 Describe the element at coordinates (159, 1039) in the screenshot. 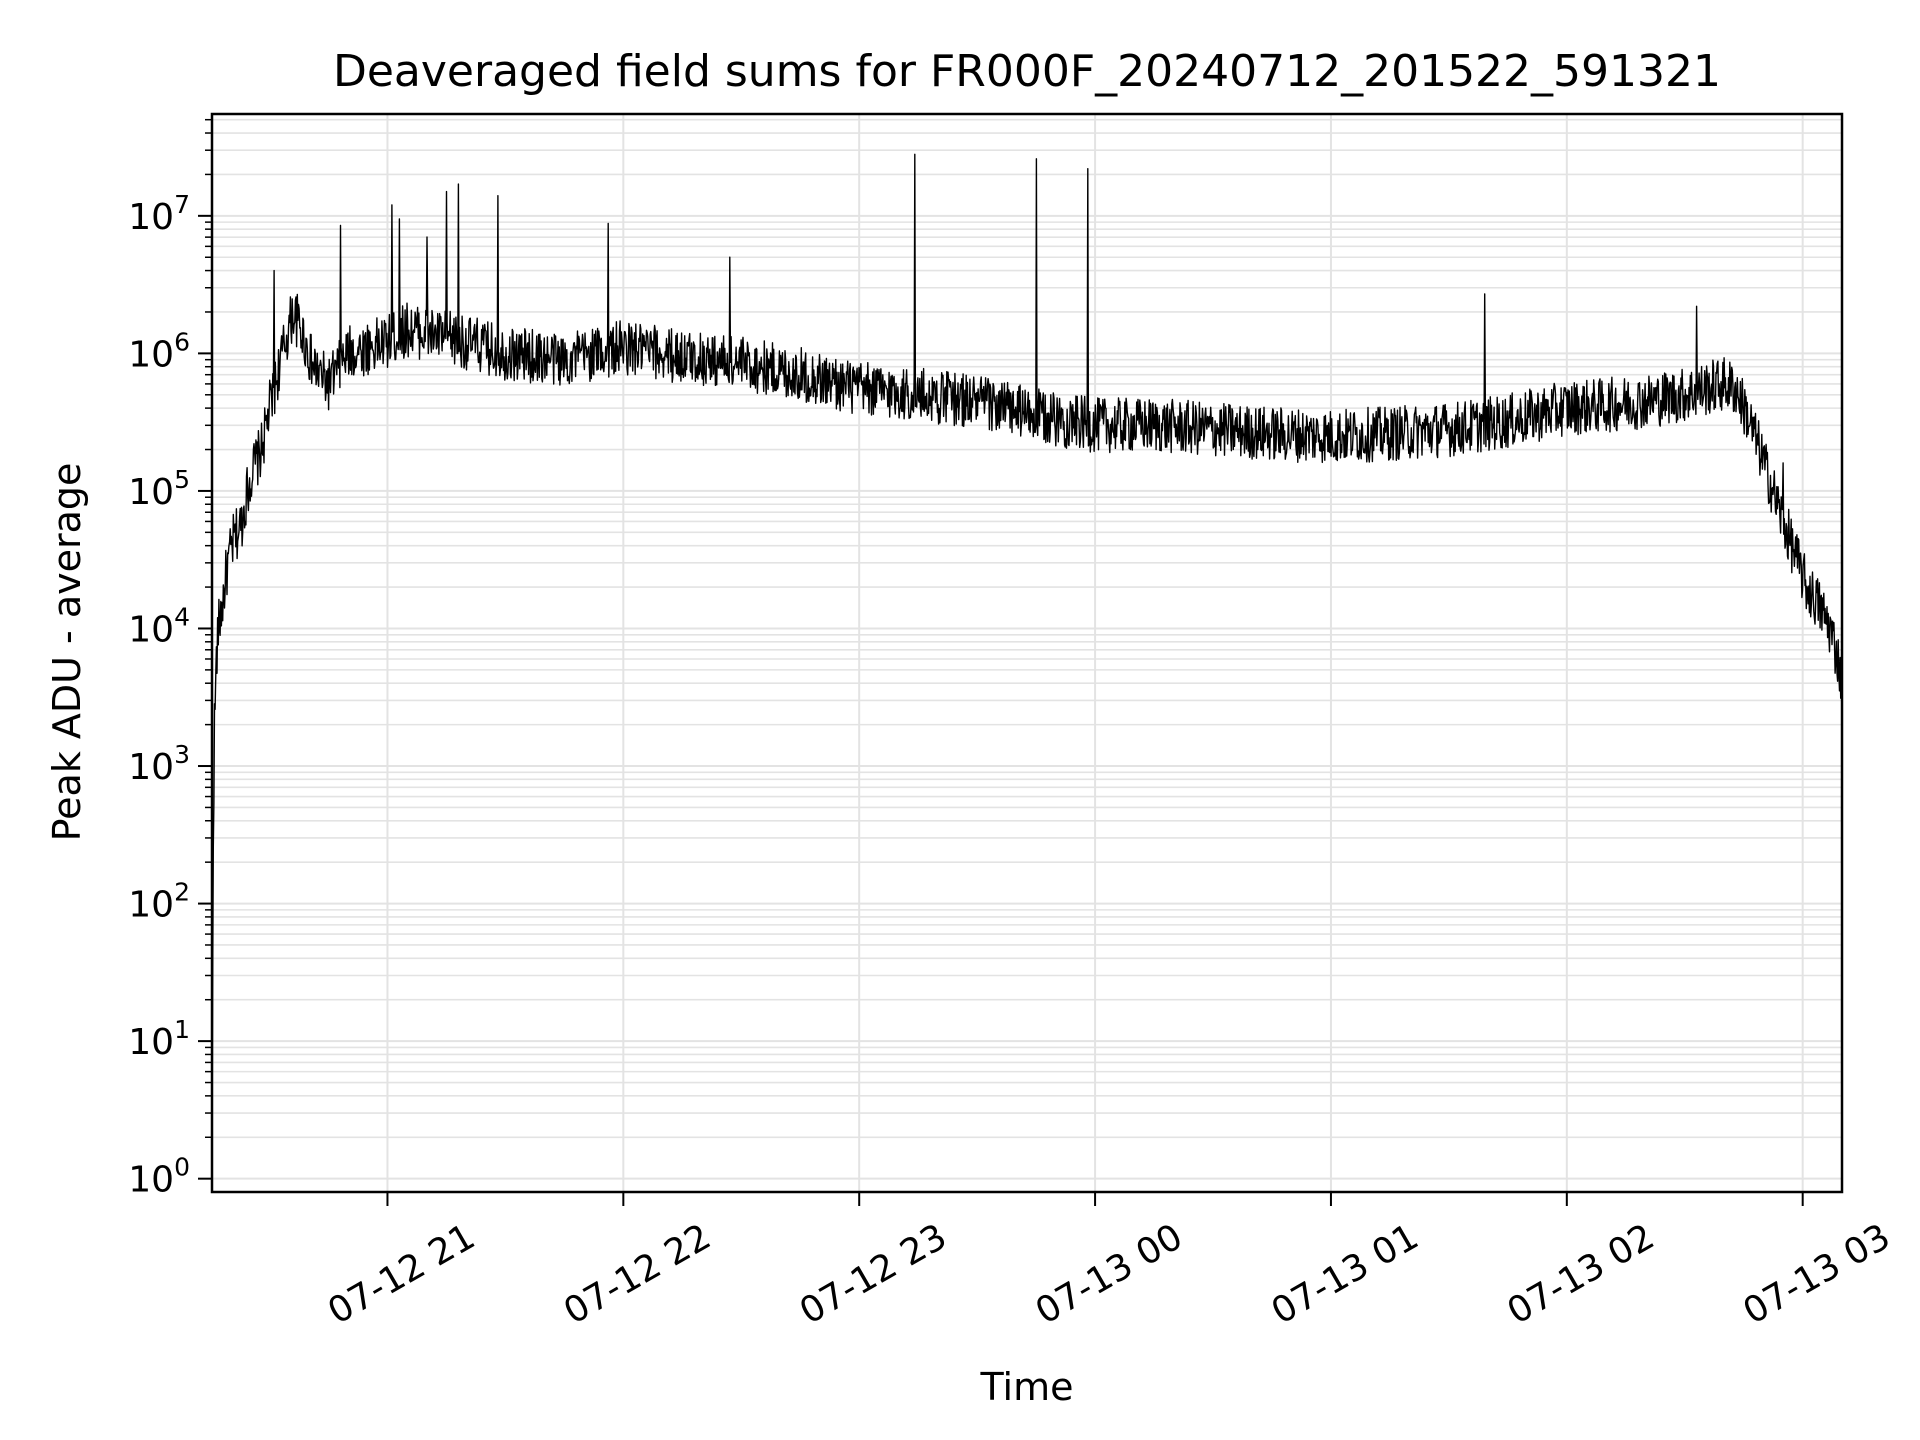

I see `y-tick-label: 10¹` at that location.